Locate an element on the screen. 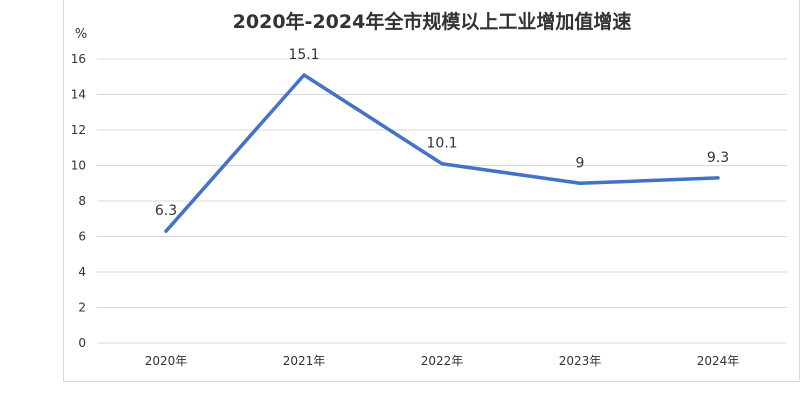 This screenshot has width=805, height=404. data-label: 6.3 is located at coordinates (166, 211).